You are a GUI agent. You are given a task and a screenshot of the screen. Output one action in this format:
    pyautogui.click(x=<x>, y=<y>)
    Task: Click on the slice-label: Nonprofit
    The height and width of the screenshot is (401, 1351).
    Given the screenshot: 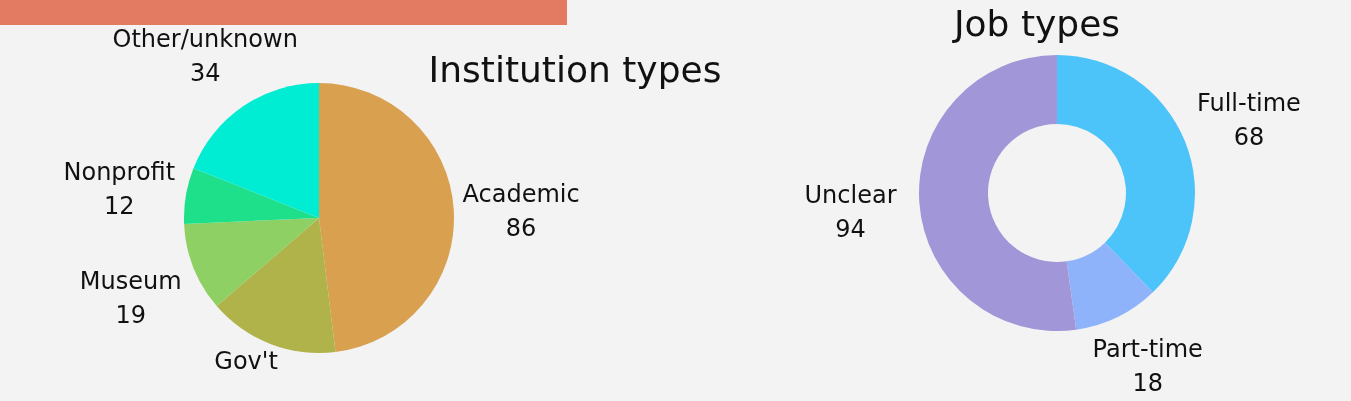 What is the action you would take?
    pyautogui.click(x=119, y=172)
    